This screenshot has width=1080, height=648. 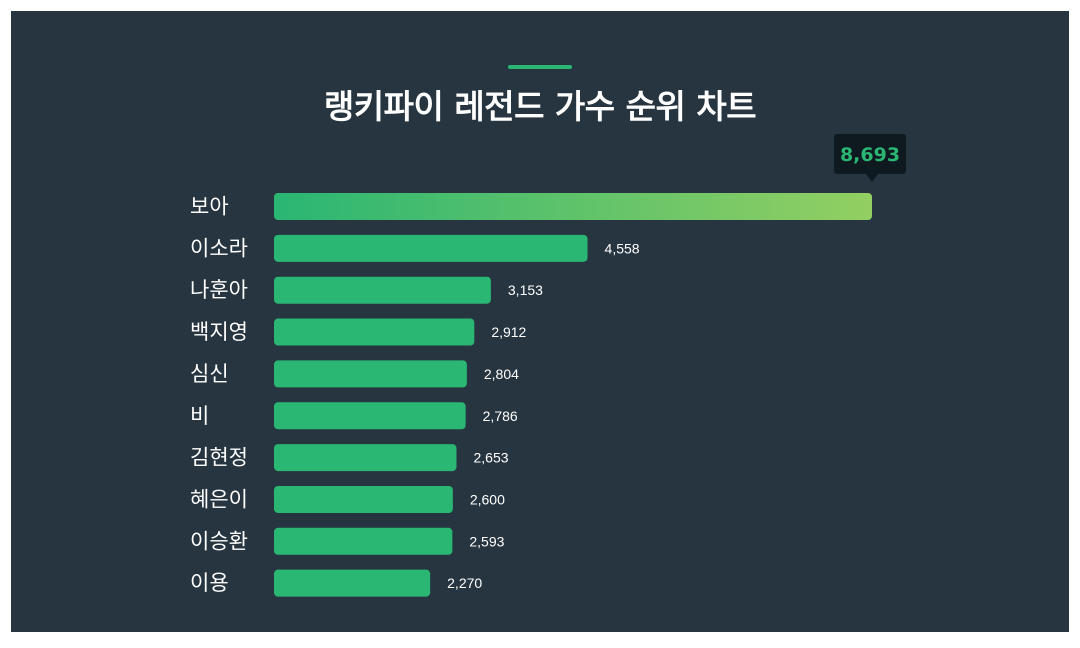 I want to click on value-label: 2,593, so click(x=486, y=541).